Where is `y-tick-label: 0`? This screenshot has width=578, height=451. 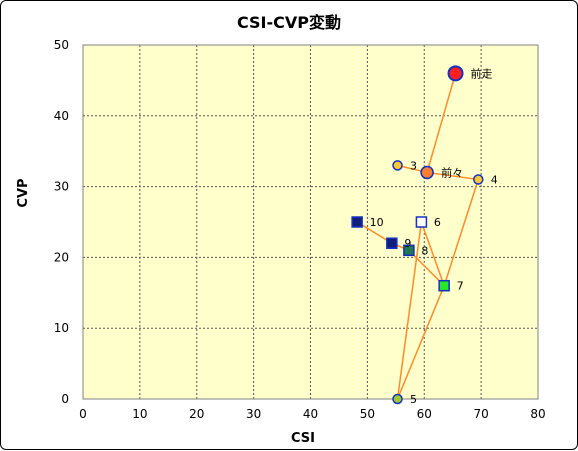
y-tick-label: 0 is located at coordinates (65, 399).